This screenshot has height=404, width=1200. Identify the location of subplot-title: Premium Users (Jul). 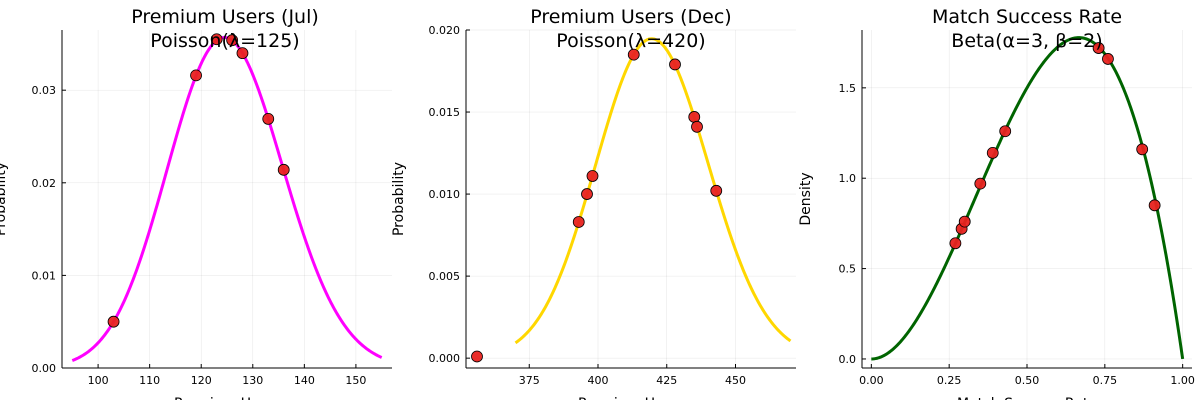
(225, 17).